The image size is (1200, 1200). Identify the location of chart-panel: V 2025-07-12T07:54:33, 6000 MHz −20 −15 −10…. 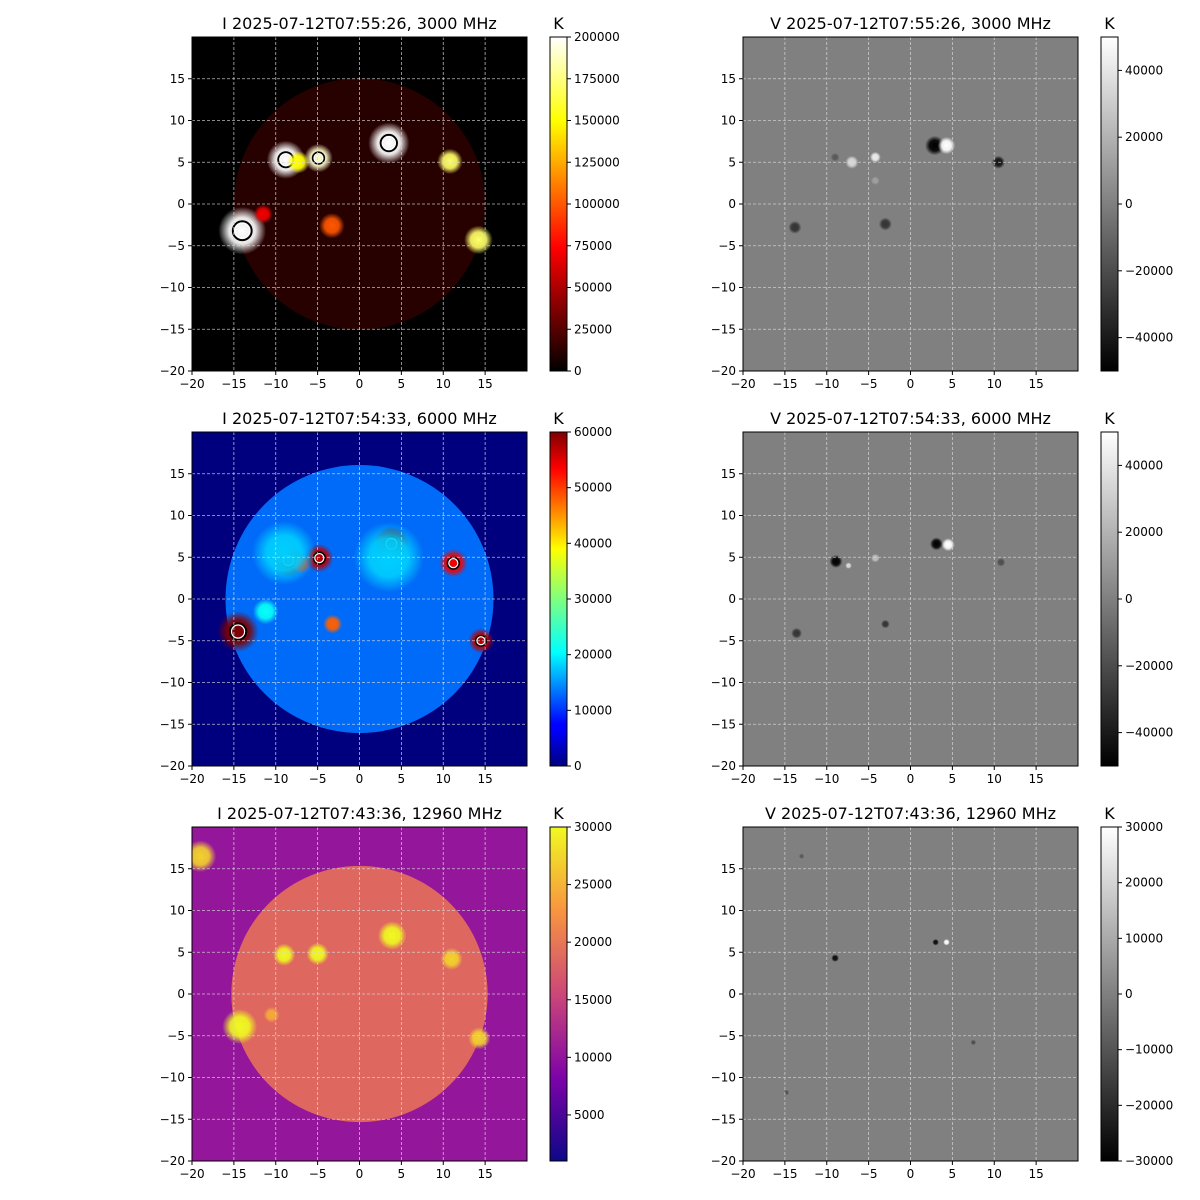
(942, 597).